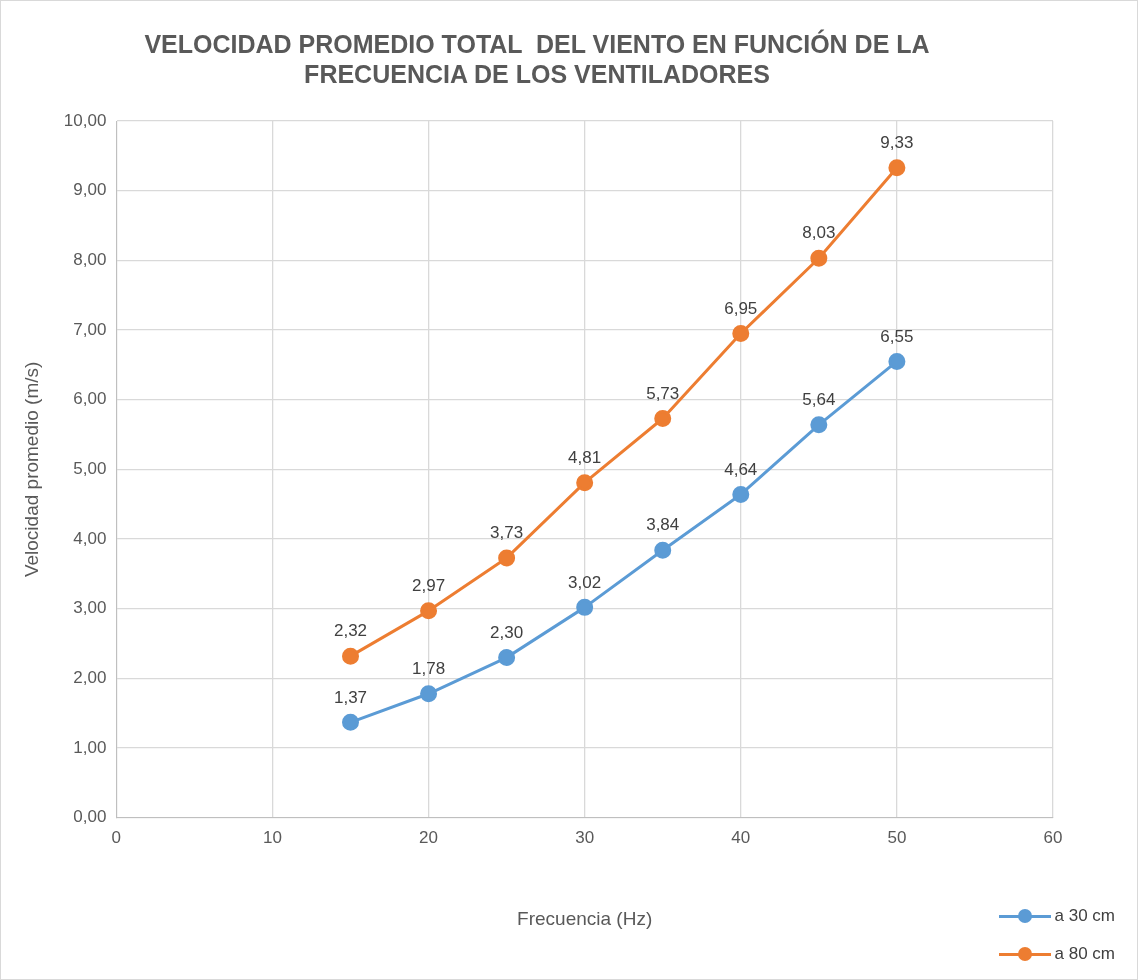 The image size is (1138, 980). Describe the element at coordinates (819, 233) in the screenshot. I see `data-label: 8,03` at that location.